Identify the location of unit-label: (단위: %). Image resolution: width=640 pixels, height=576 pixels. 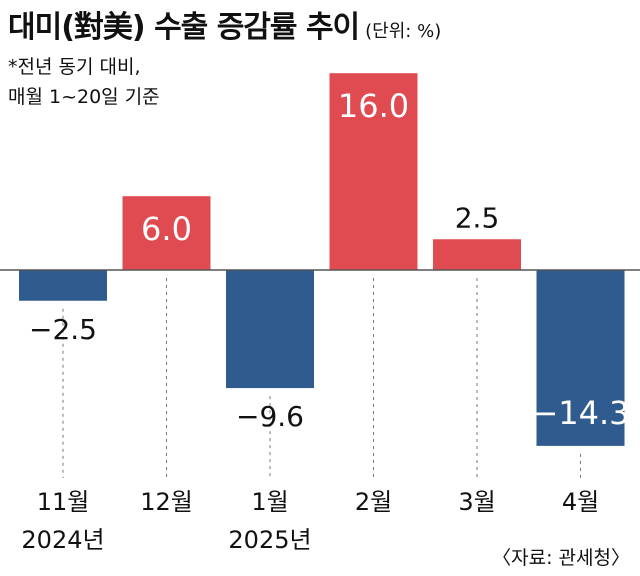
(403, 31).